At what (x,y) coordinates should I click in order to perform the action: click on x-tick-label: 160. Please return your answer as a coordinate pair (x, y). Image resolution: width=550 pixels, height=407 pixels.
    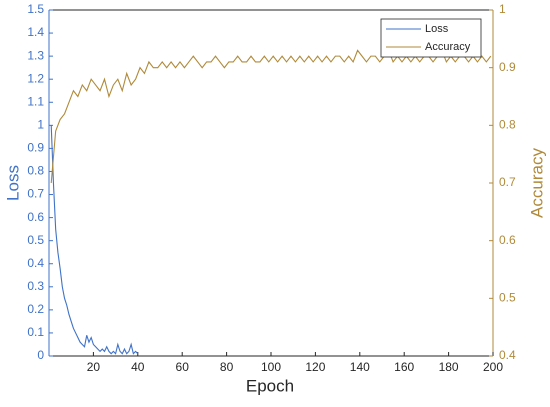
    Looking at the image, I should click on (404, 367).